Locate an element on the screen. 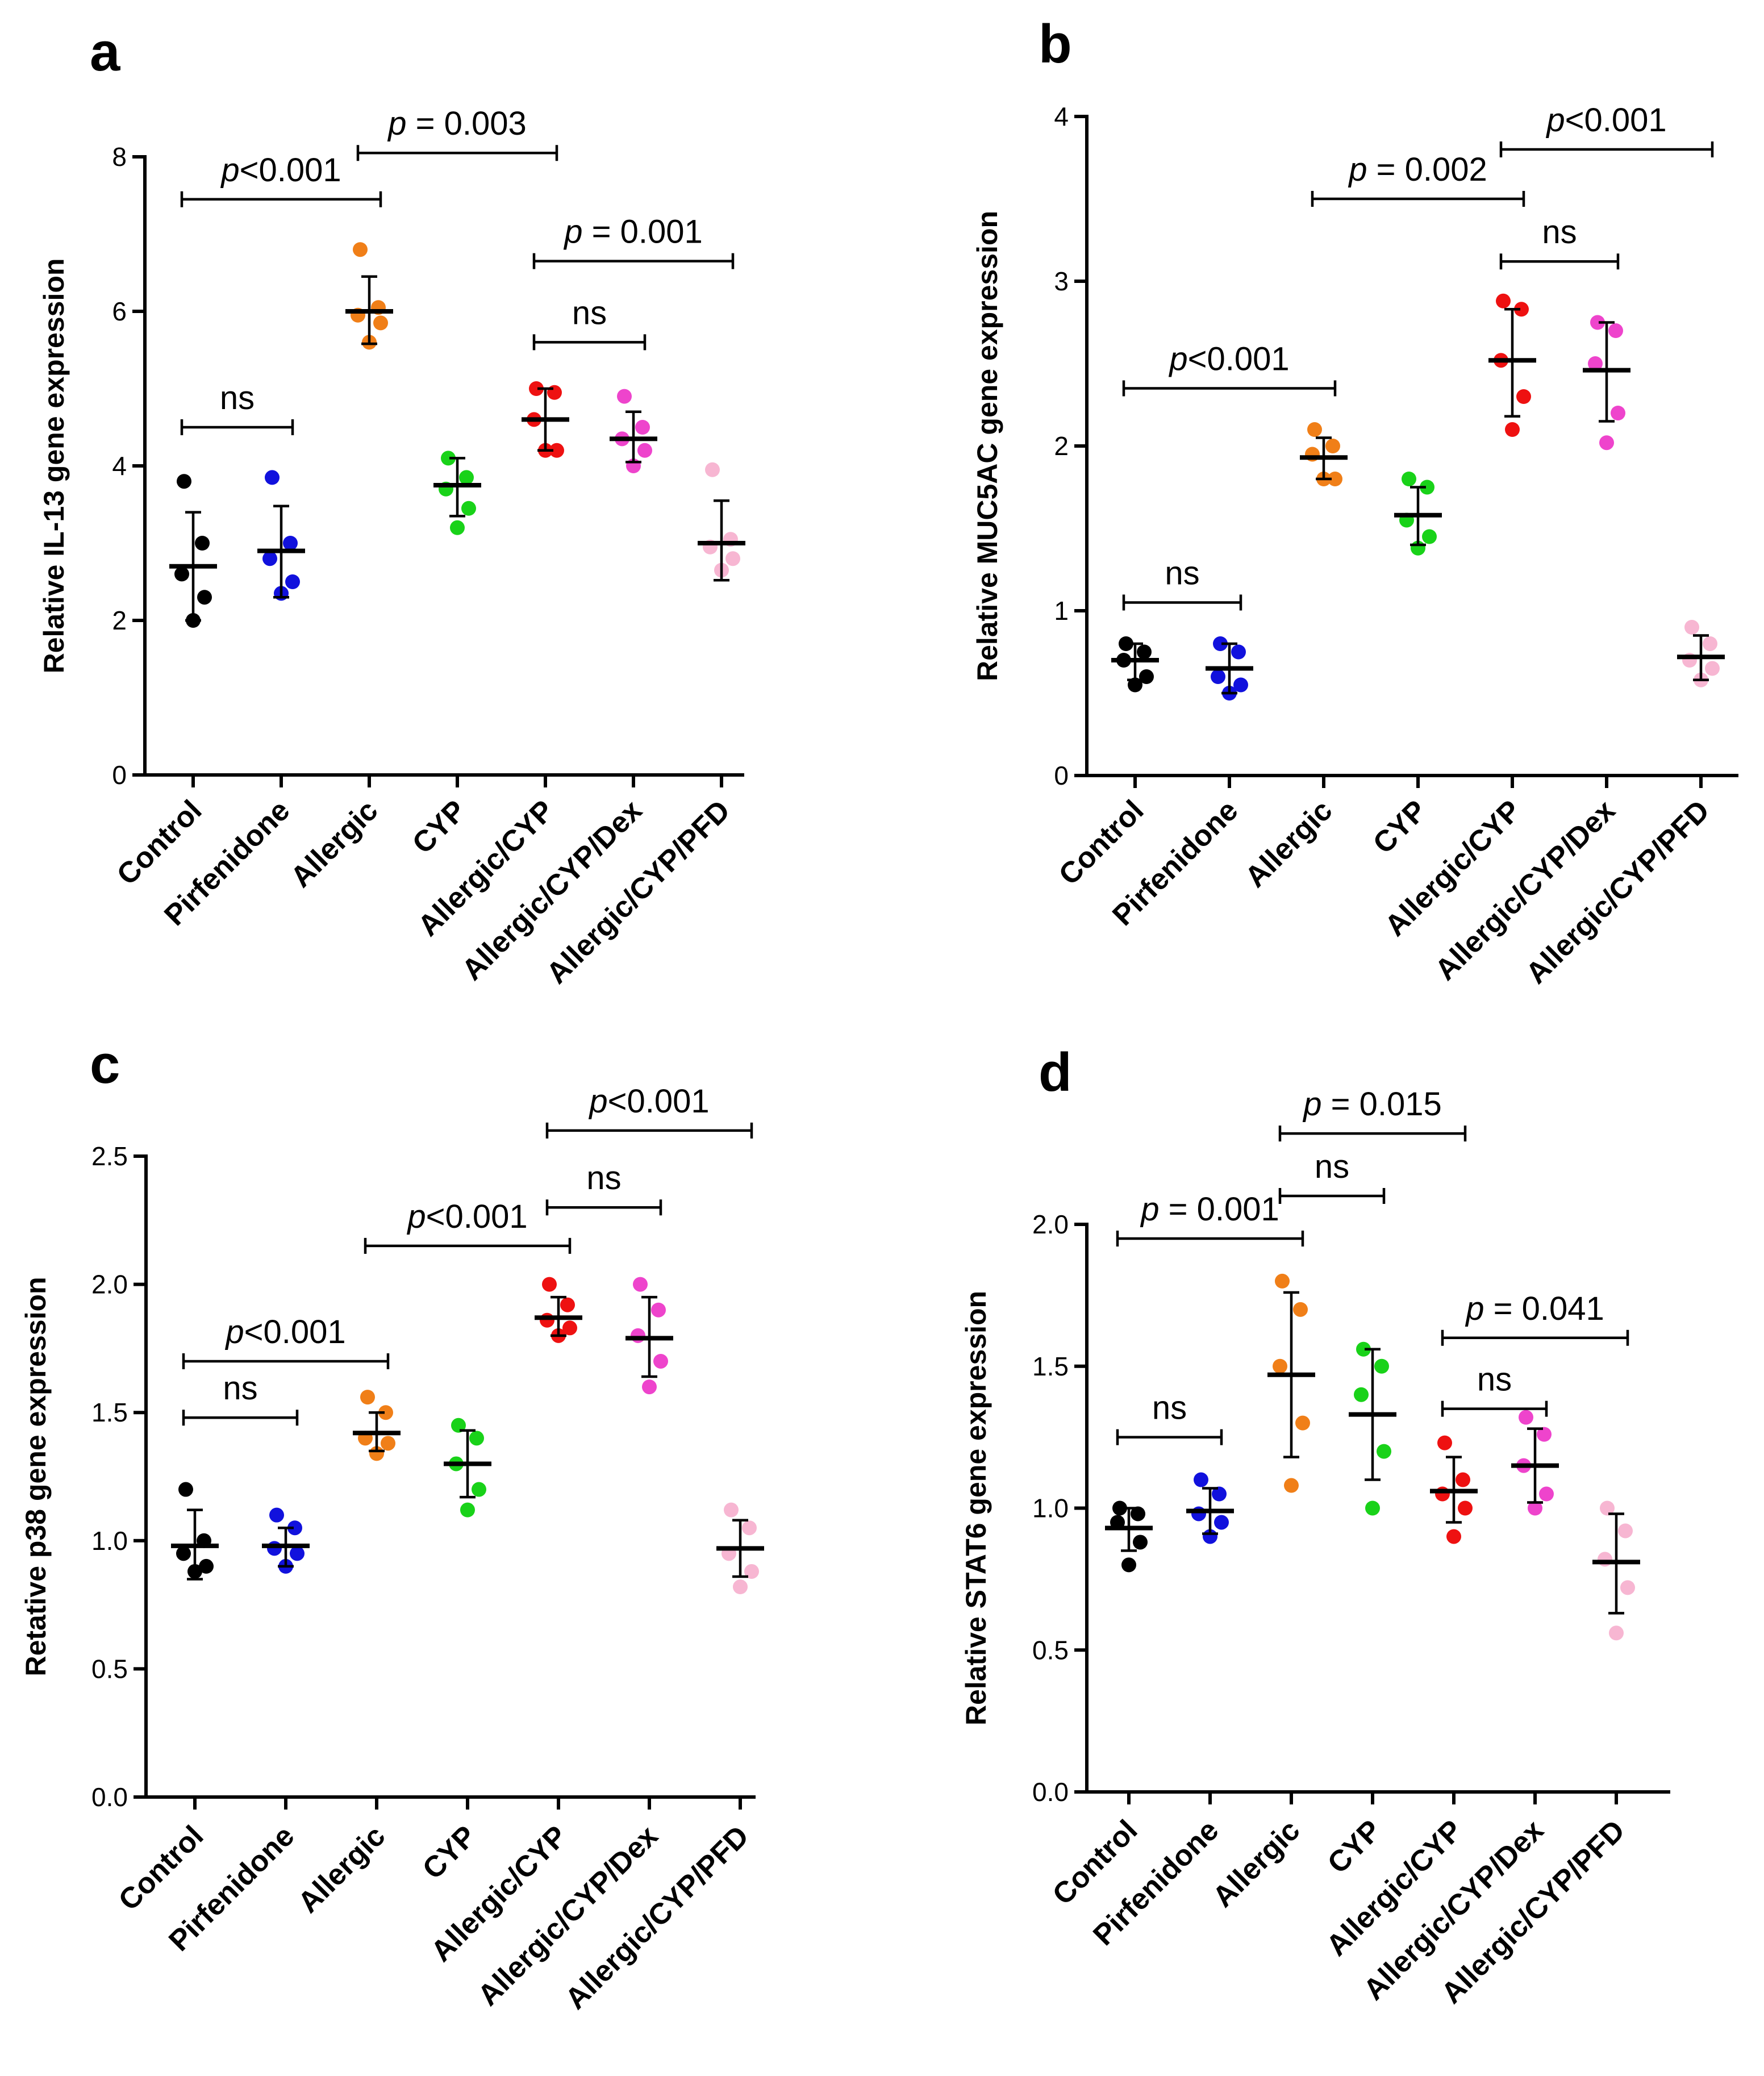 This screenshot has height=2076, width=1764. panel-letter: b is located at coordinates (1055, 44).